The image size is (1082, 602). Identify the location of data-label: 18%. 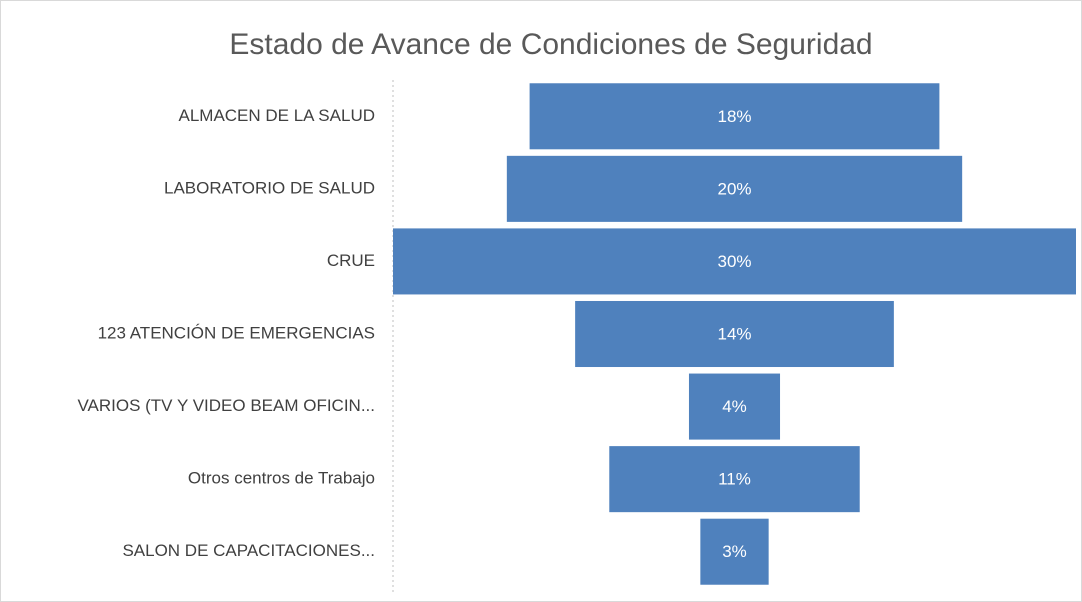
(734, 116).